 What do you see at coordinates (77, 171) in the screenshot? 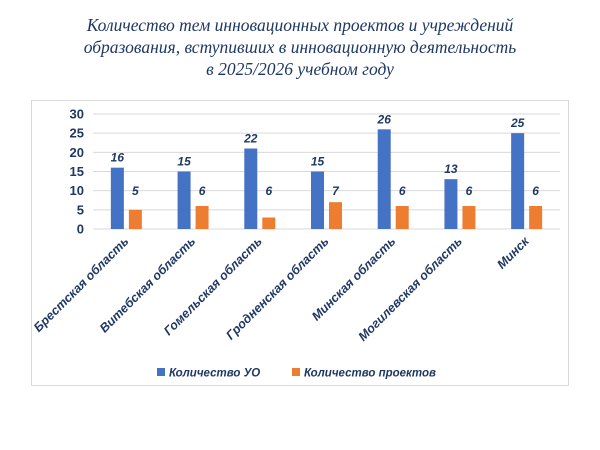
I see `y-tick-label: 15` at bounding box center [77, 171].